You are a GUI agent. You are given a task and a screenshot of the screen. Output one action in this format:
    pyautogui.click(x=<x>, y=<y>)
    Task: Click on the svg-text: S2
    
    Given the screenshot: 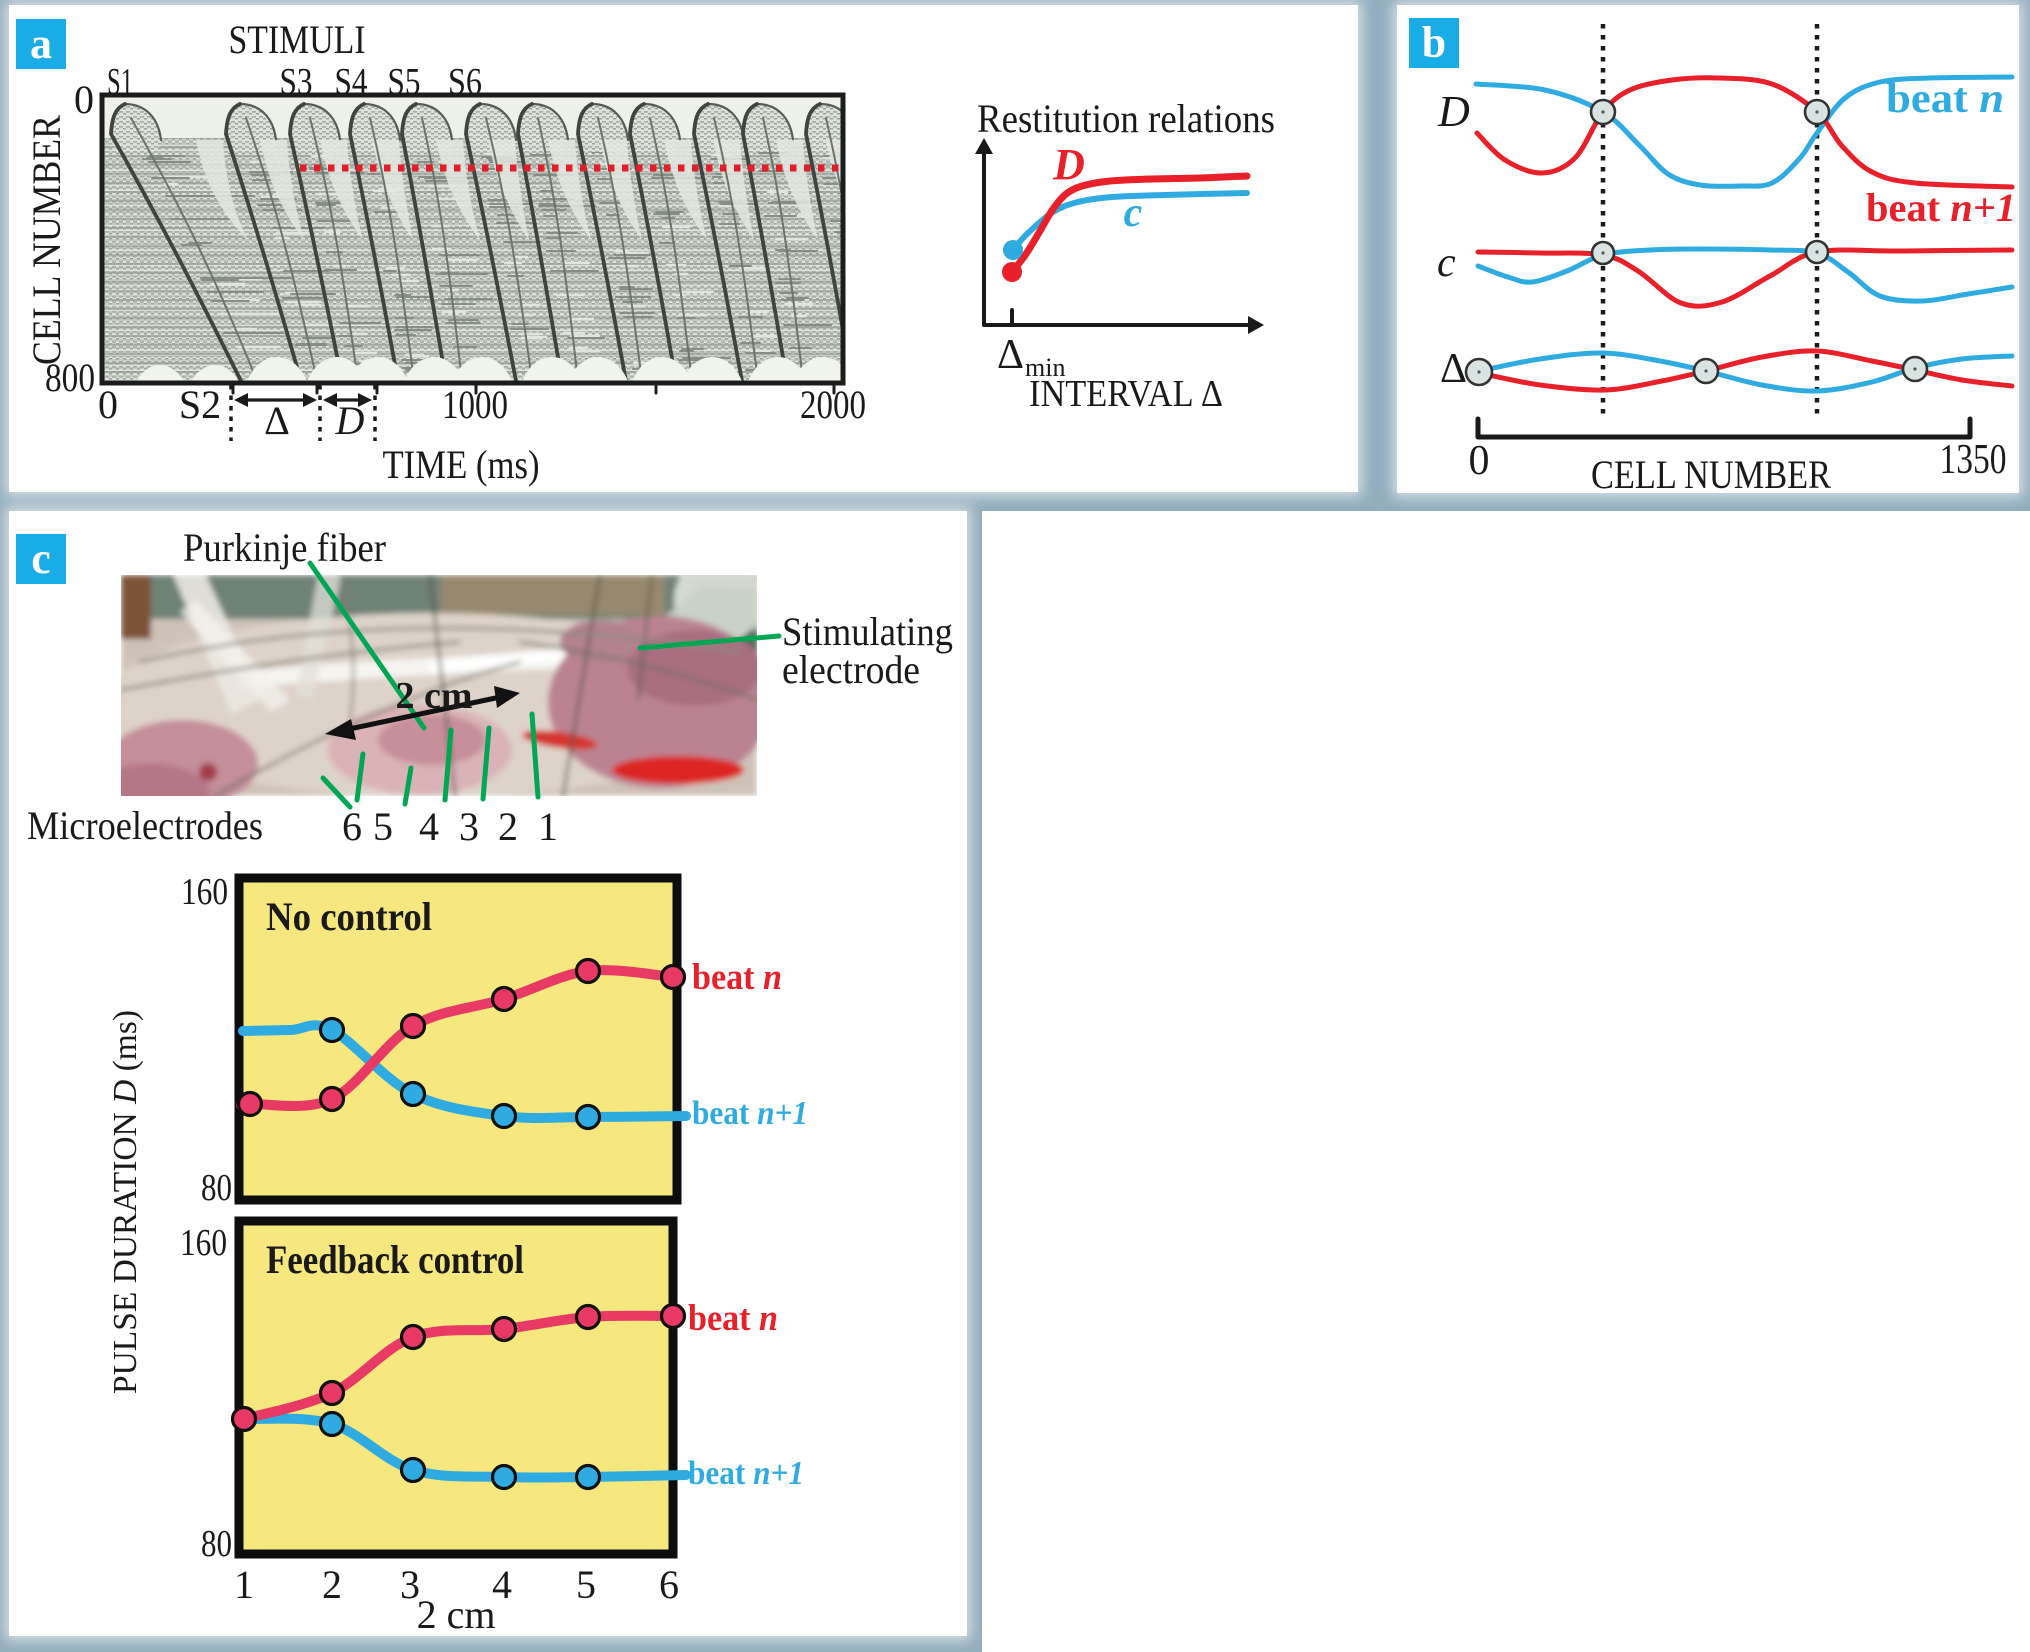 What is the action you would take?
    pyautogui.click(x=200, y=404)
    